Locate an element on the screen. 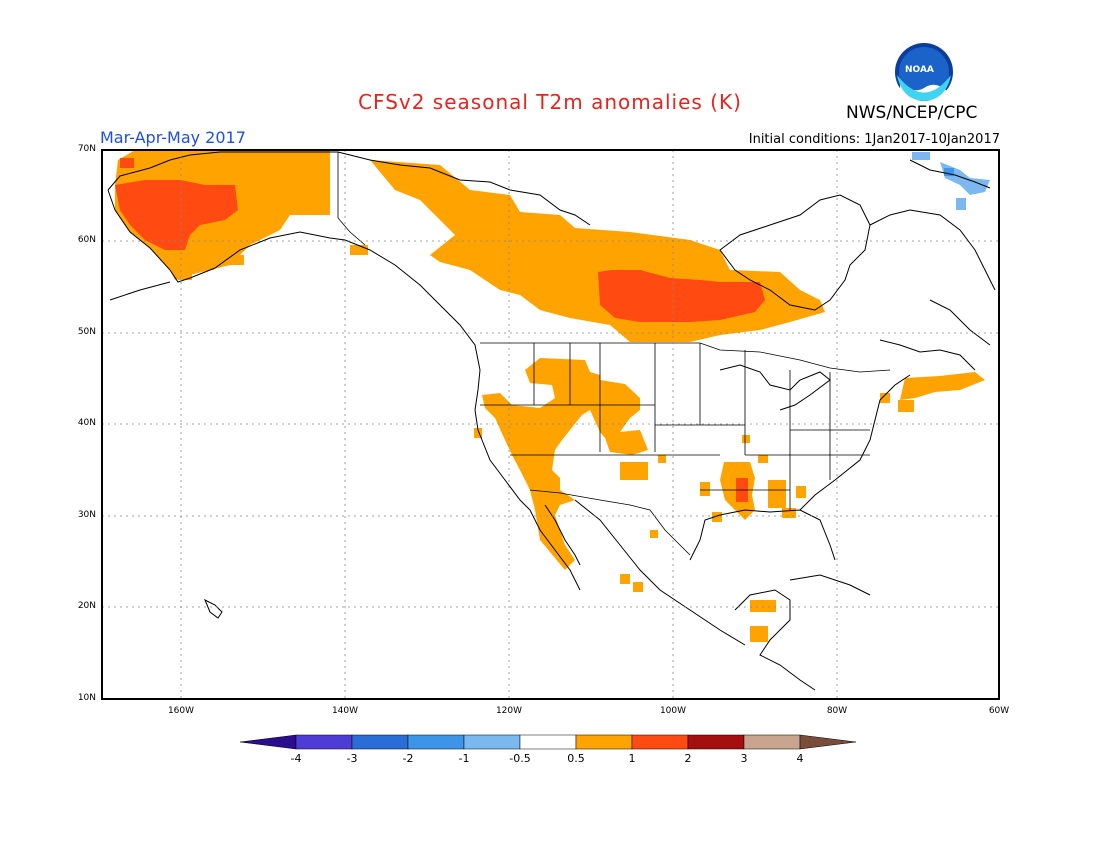  lat-label: 40N is located at coordinates (86, 423).